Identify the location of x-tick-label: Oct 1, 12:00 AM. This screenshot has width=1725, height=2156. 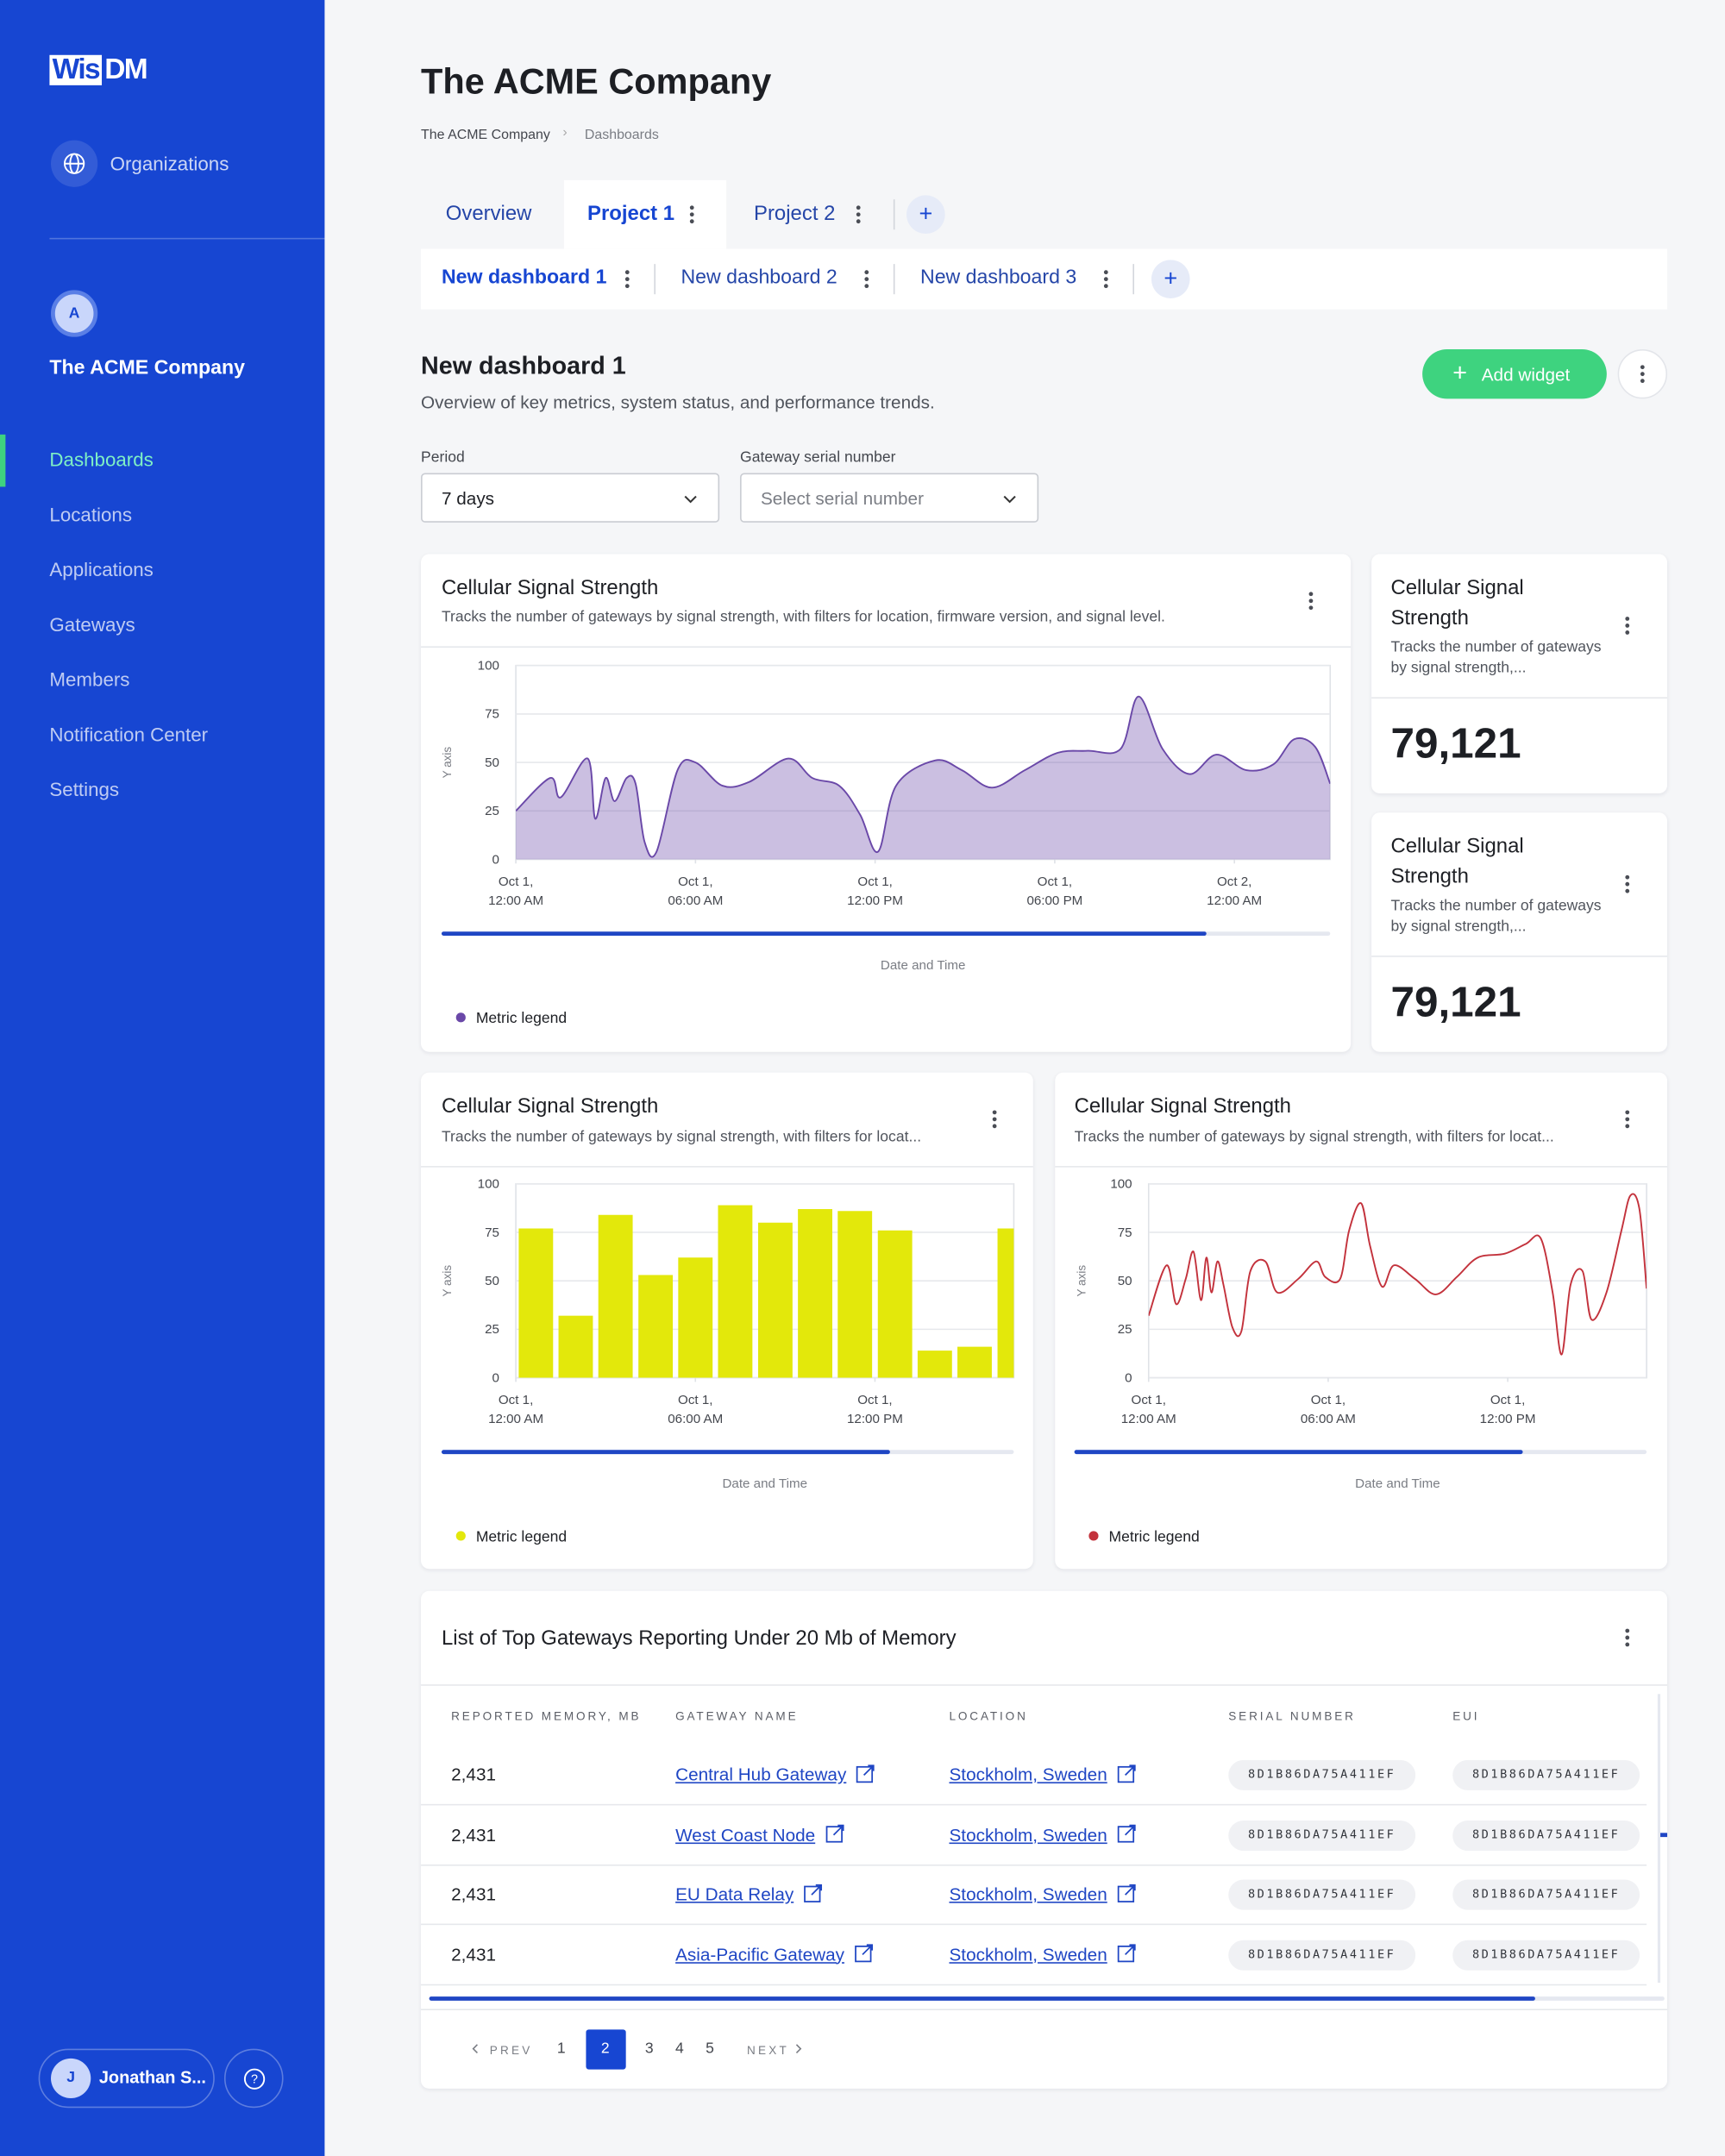
(516, 891).